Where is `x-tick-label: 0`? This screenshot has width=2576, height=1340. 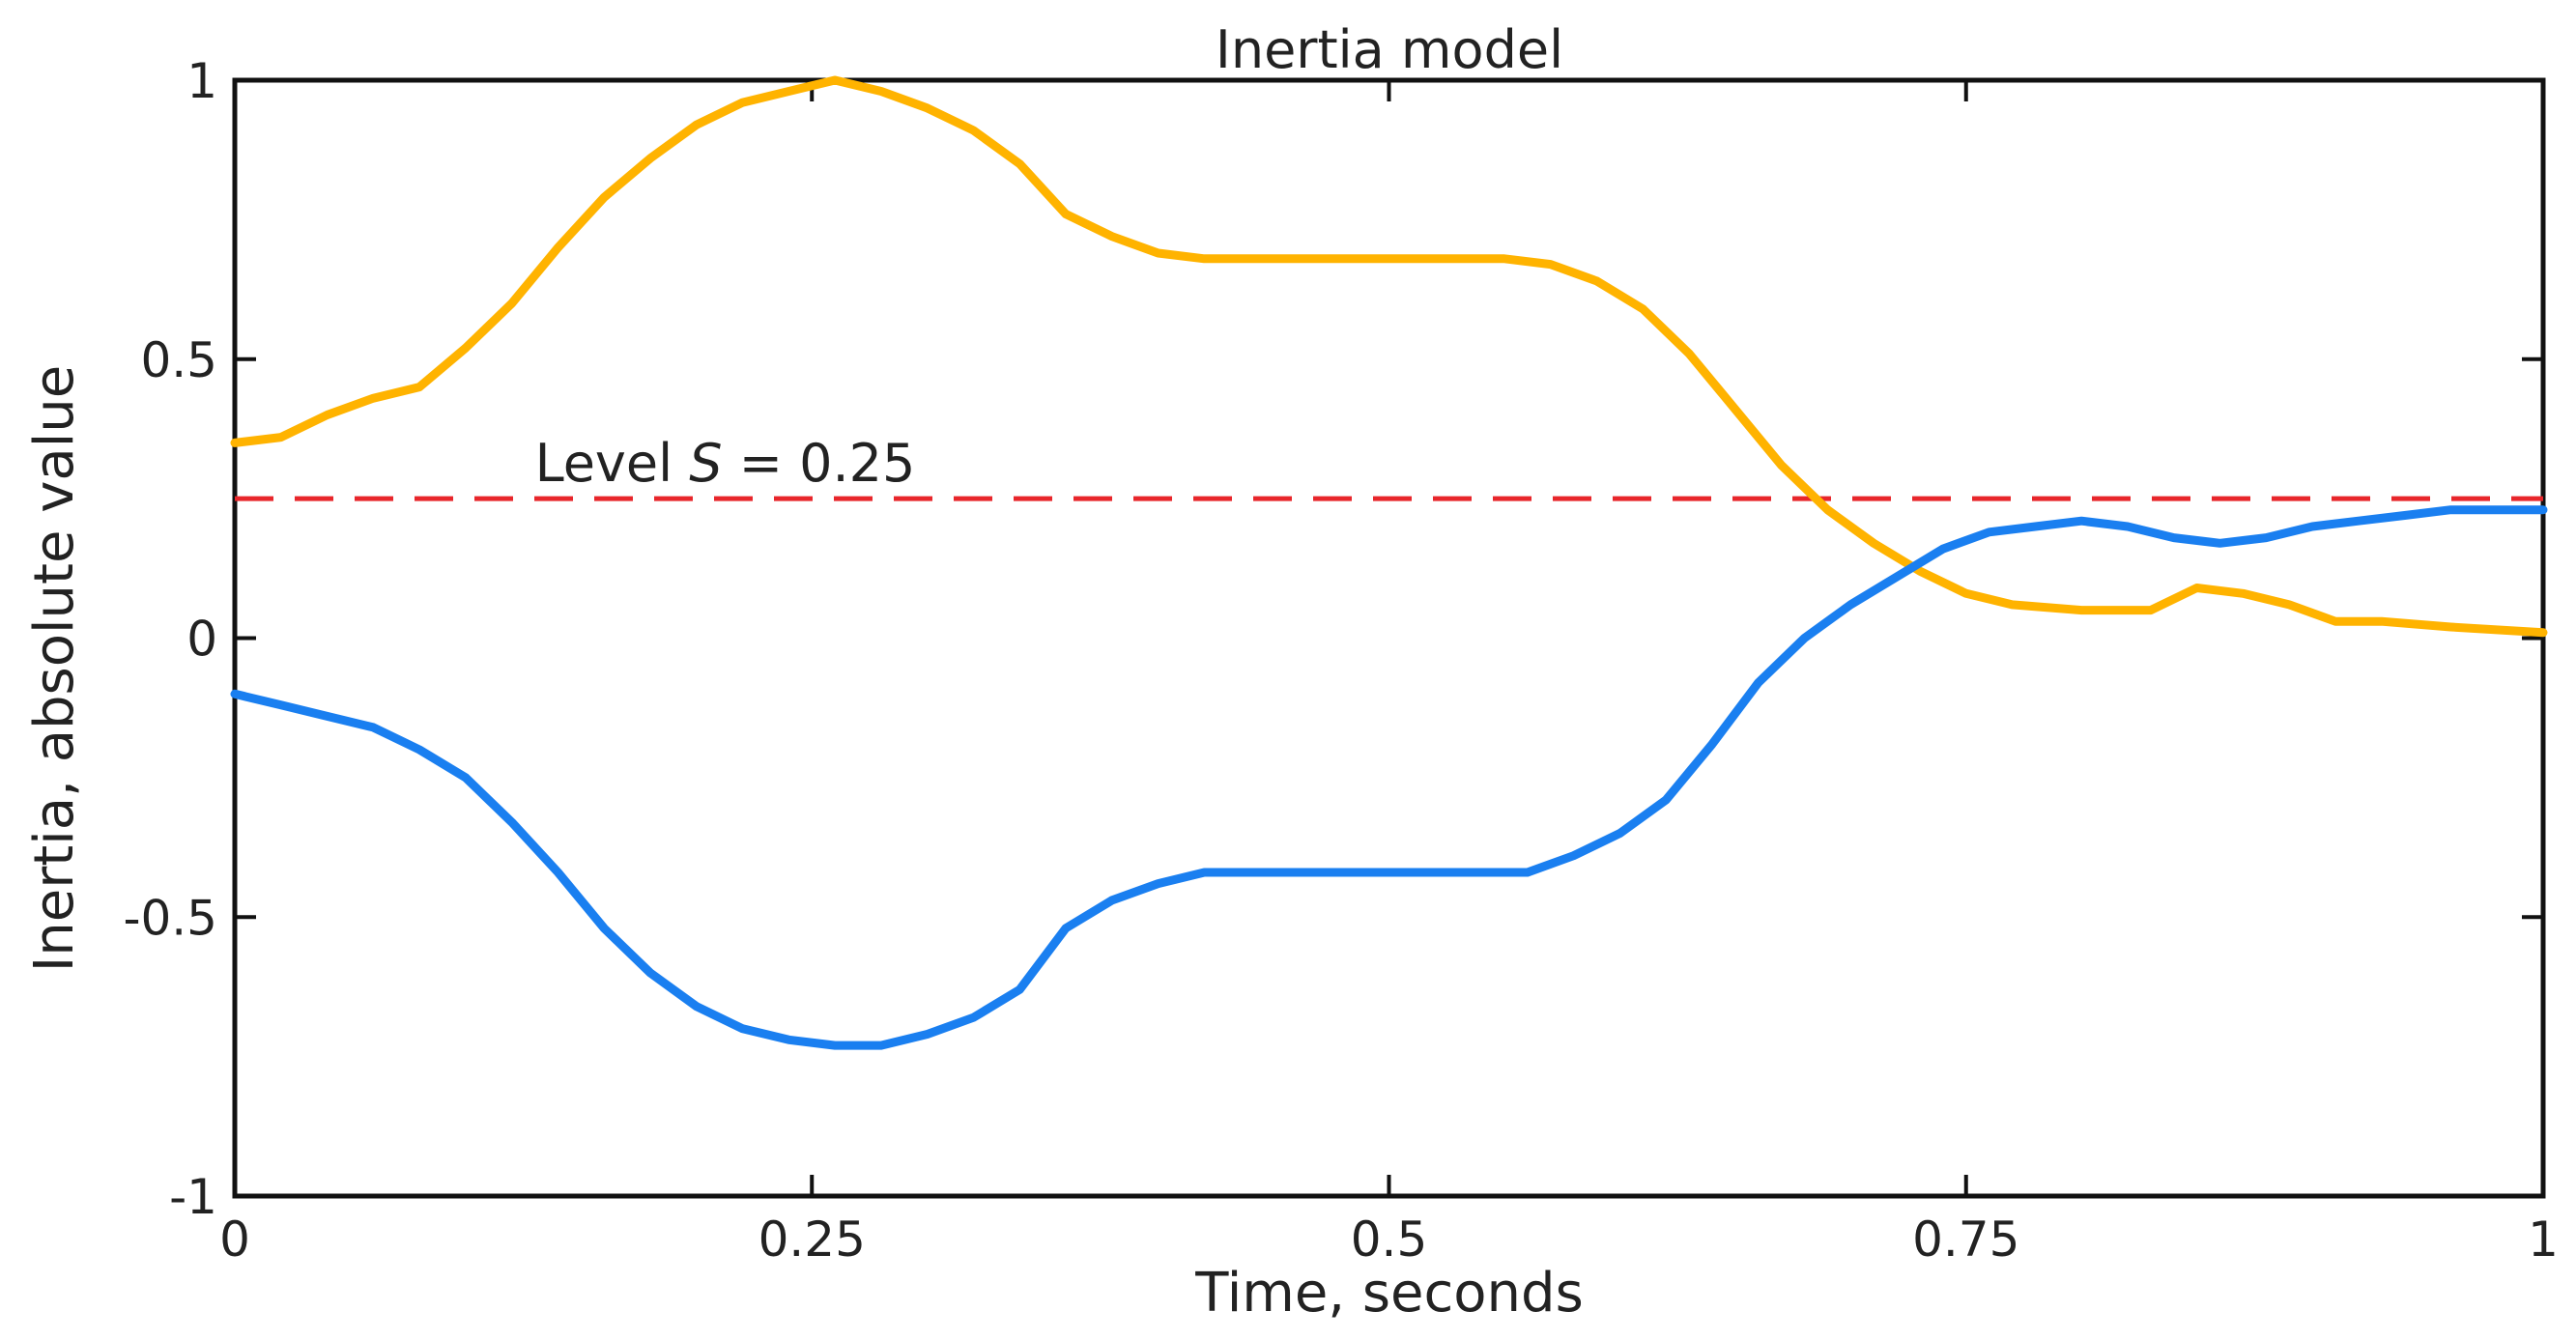 x-tick-label: 0 is located at coordinates (235, 1240).